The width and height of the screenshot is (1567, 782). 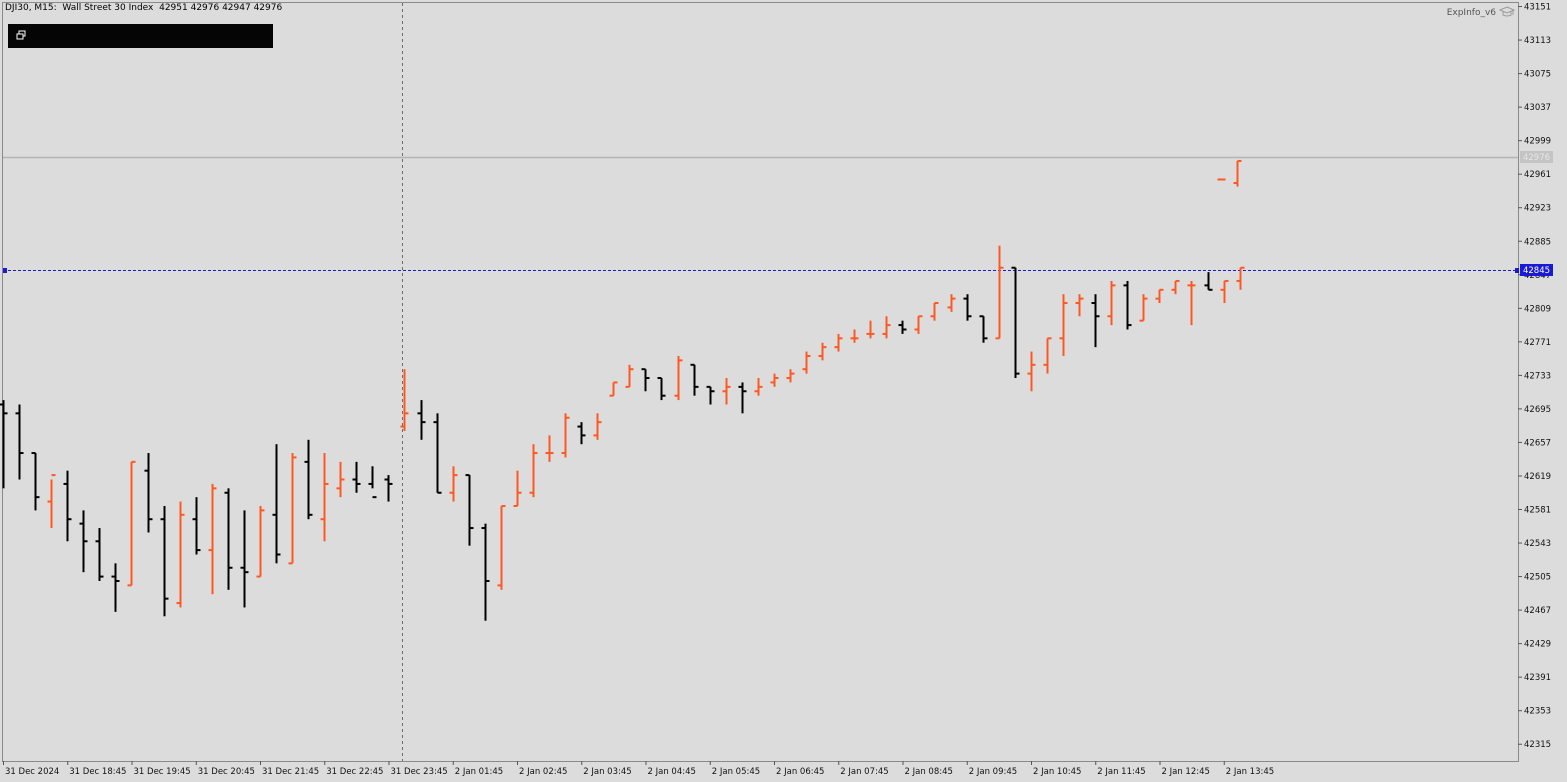 I want to click on y-tick-label: 42809, so click(x=1537, y=309).